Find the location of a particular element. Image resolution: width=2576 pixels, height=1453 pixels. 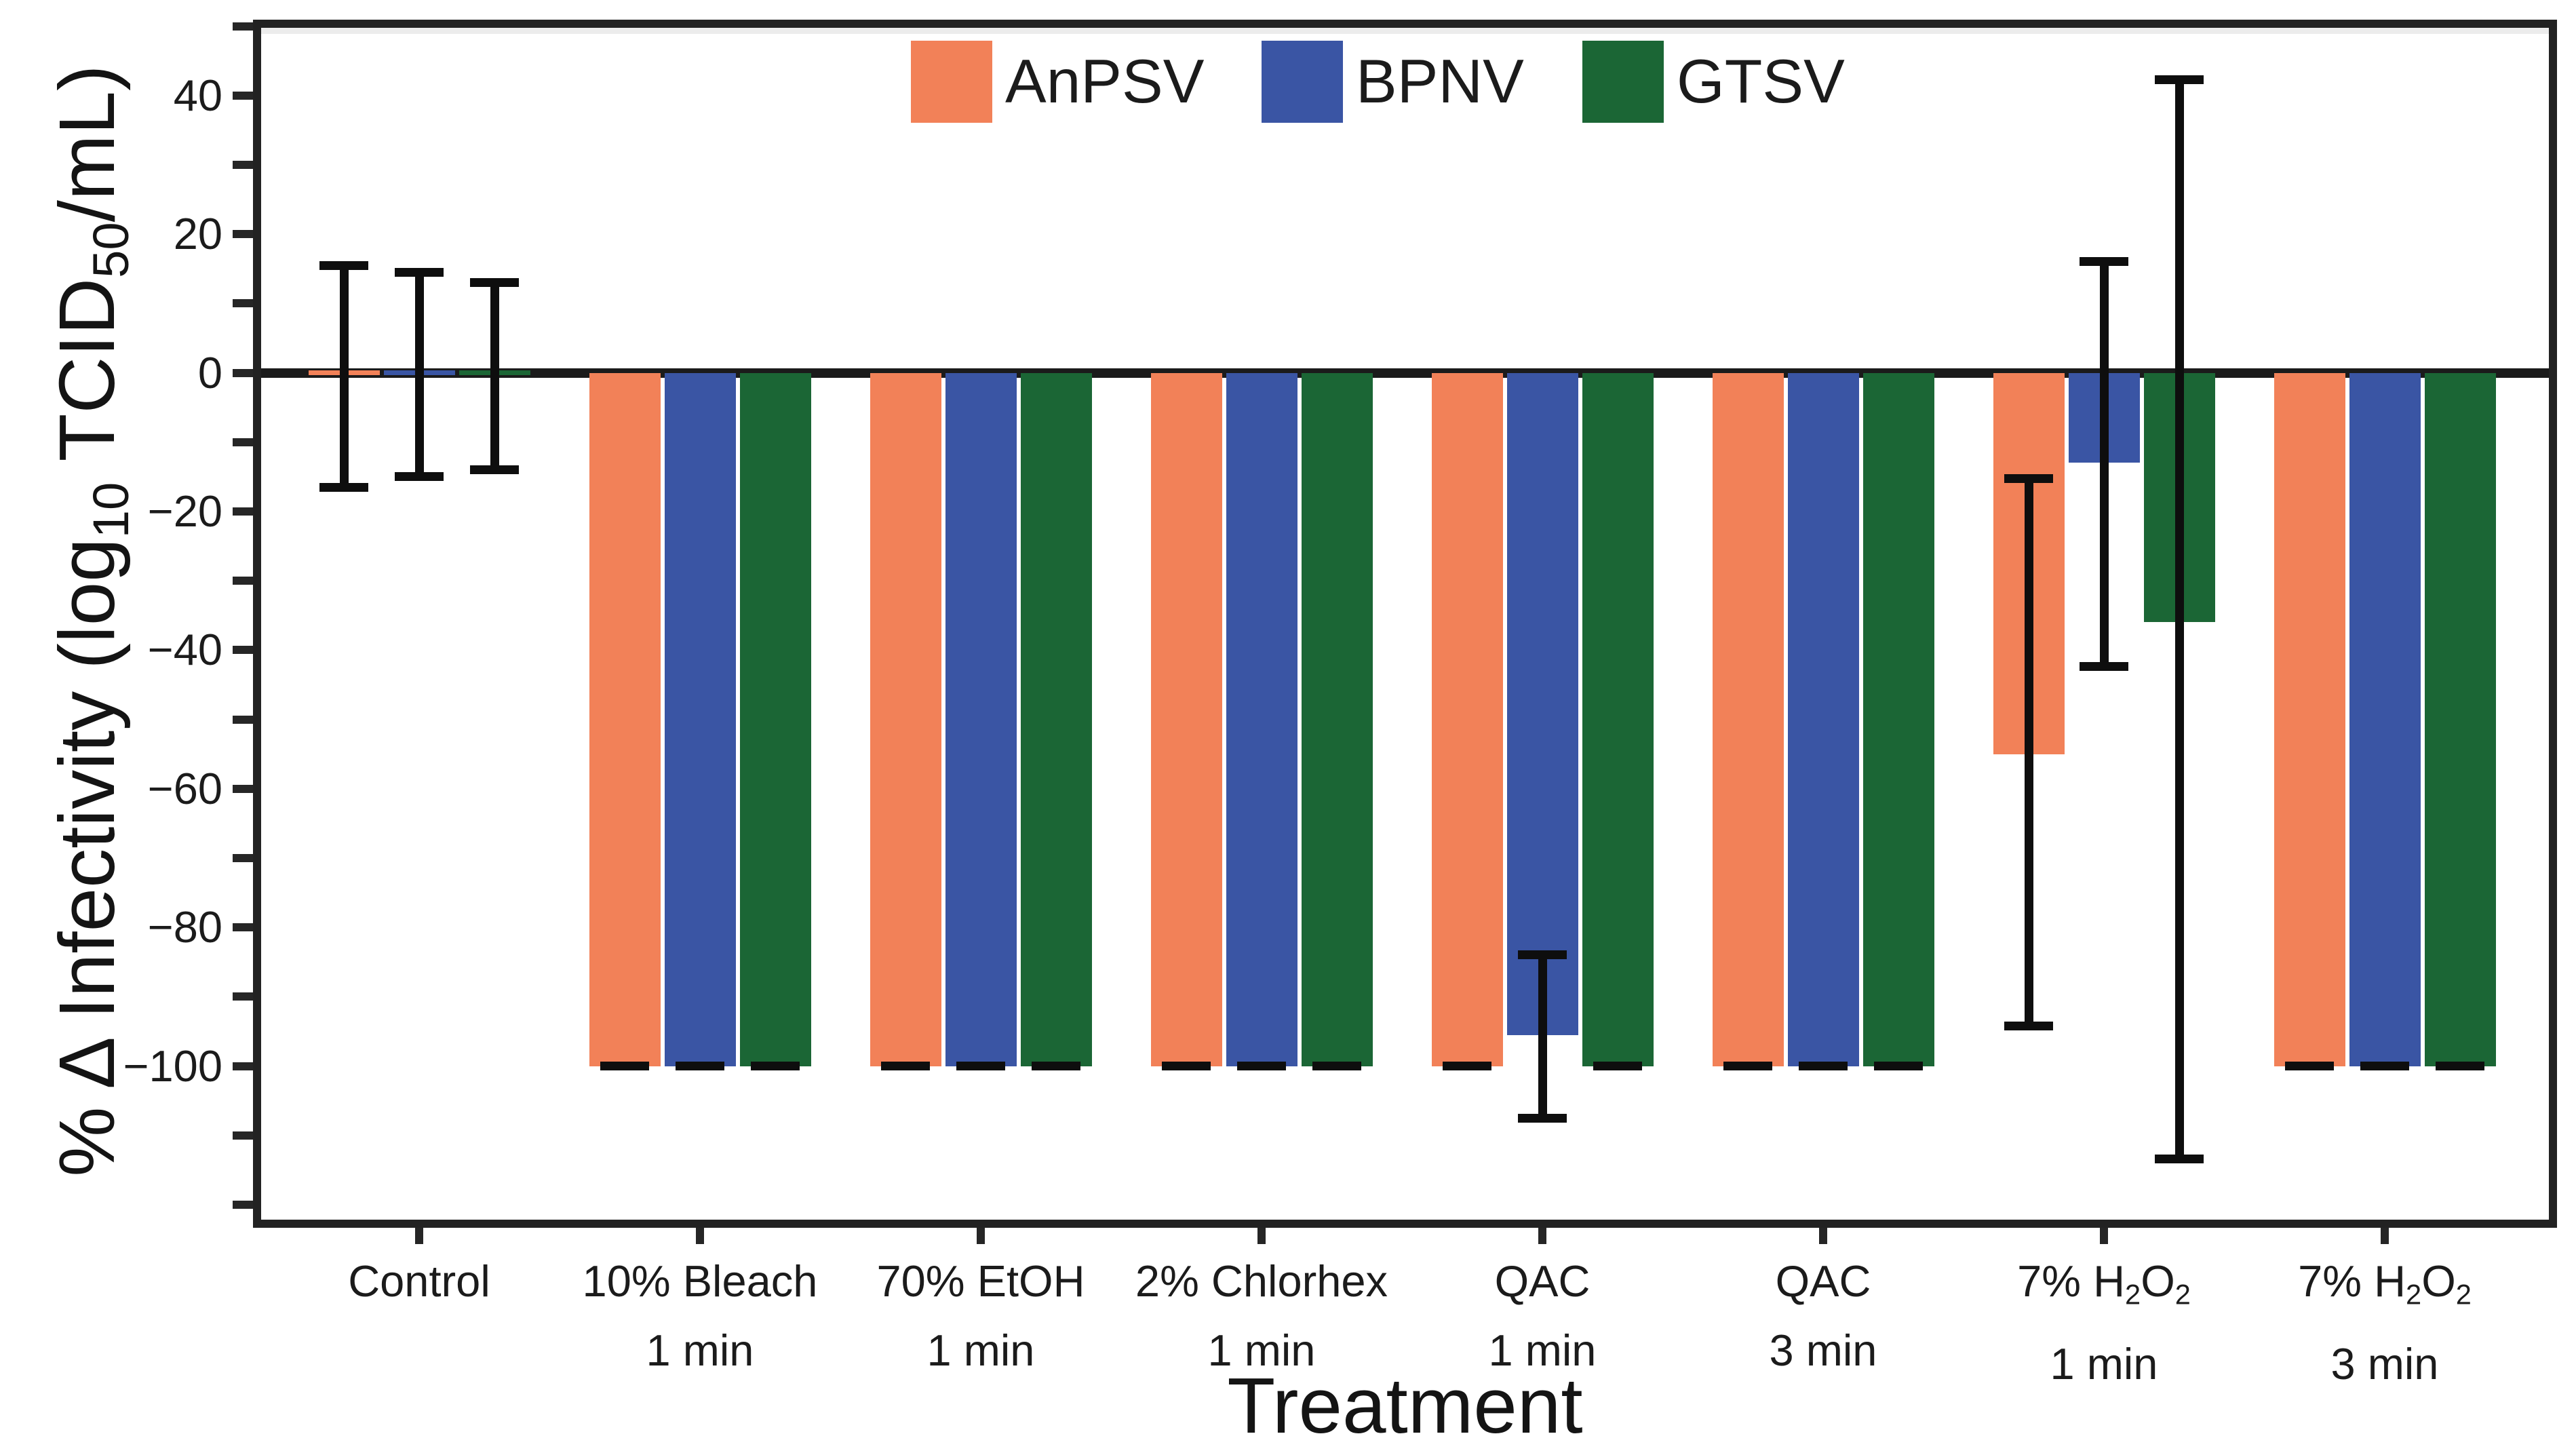

errorbar-bpnv-control-line is located at coordinates (419, 374).